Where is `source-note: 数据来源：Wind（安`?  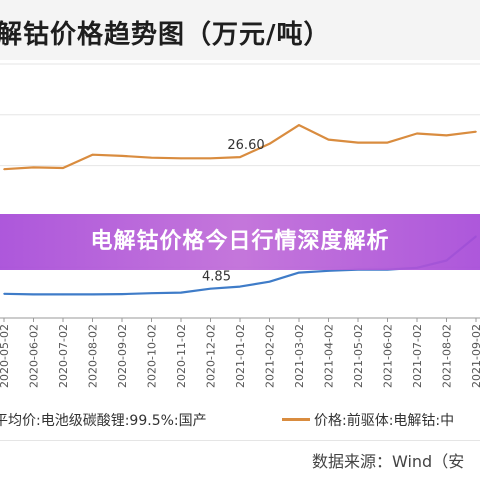 source-note: 数据来源：Wind（安 is located at coordinates (388, 461).